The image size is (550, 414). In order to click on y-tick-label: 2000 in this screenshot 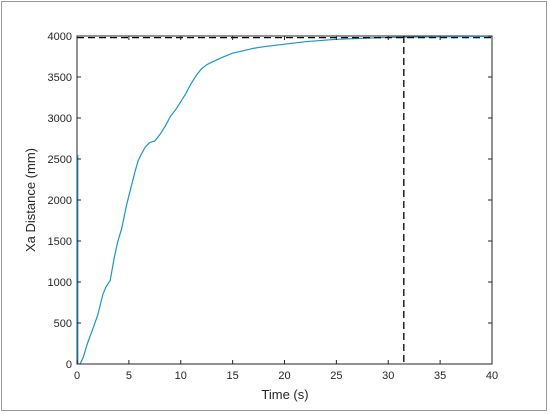, I will do `click(60, 201)`.